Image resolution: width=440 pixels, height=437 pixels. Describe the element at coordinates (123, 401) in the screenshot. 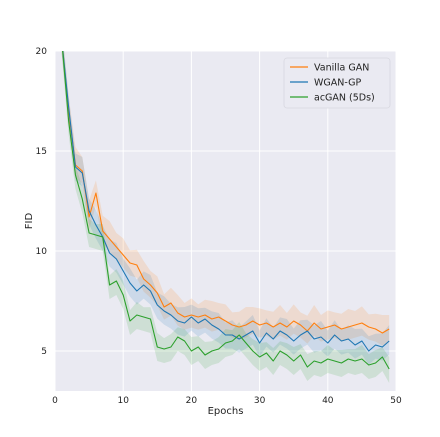

I see `x-tick-label: 10` at that location.